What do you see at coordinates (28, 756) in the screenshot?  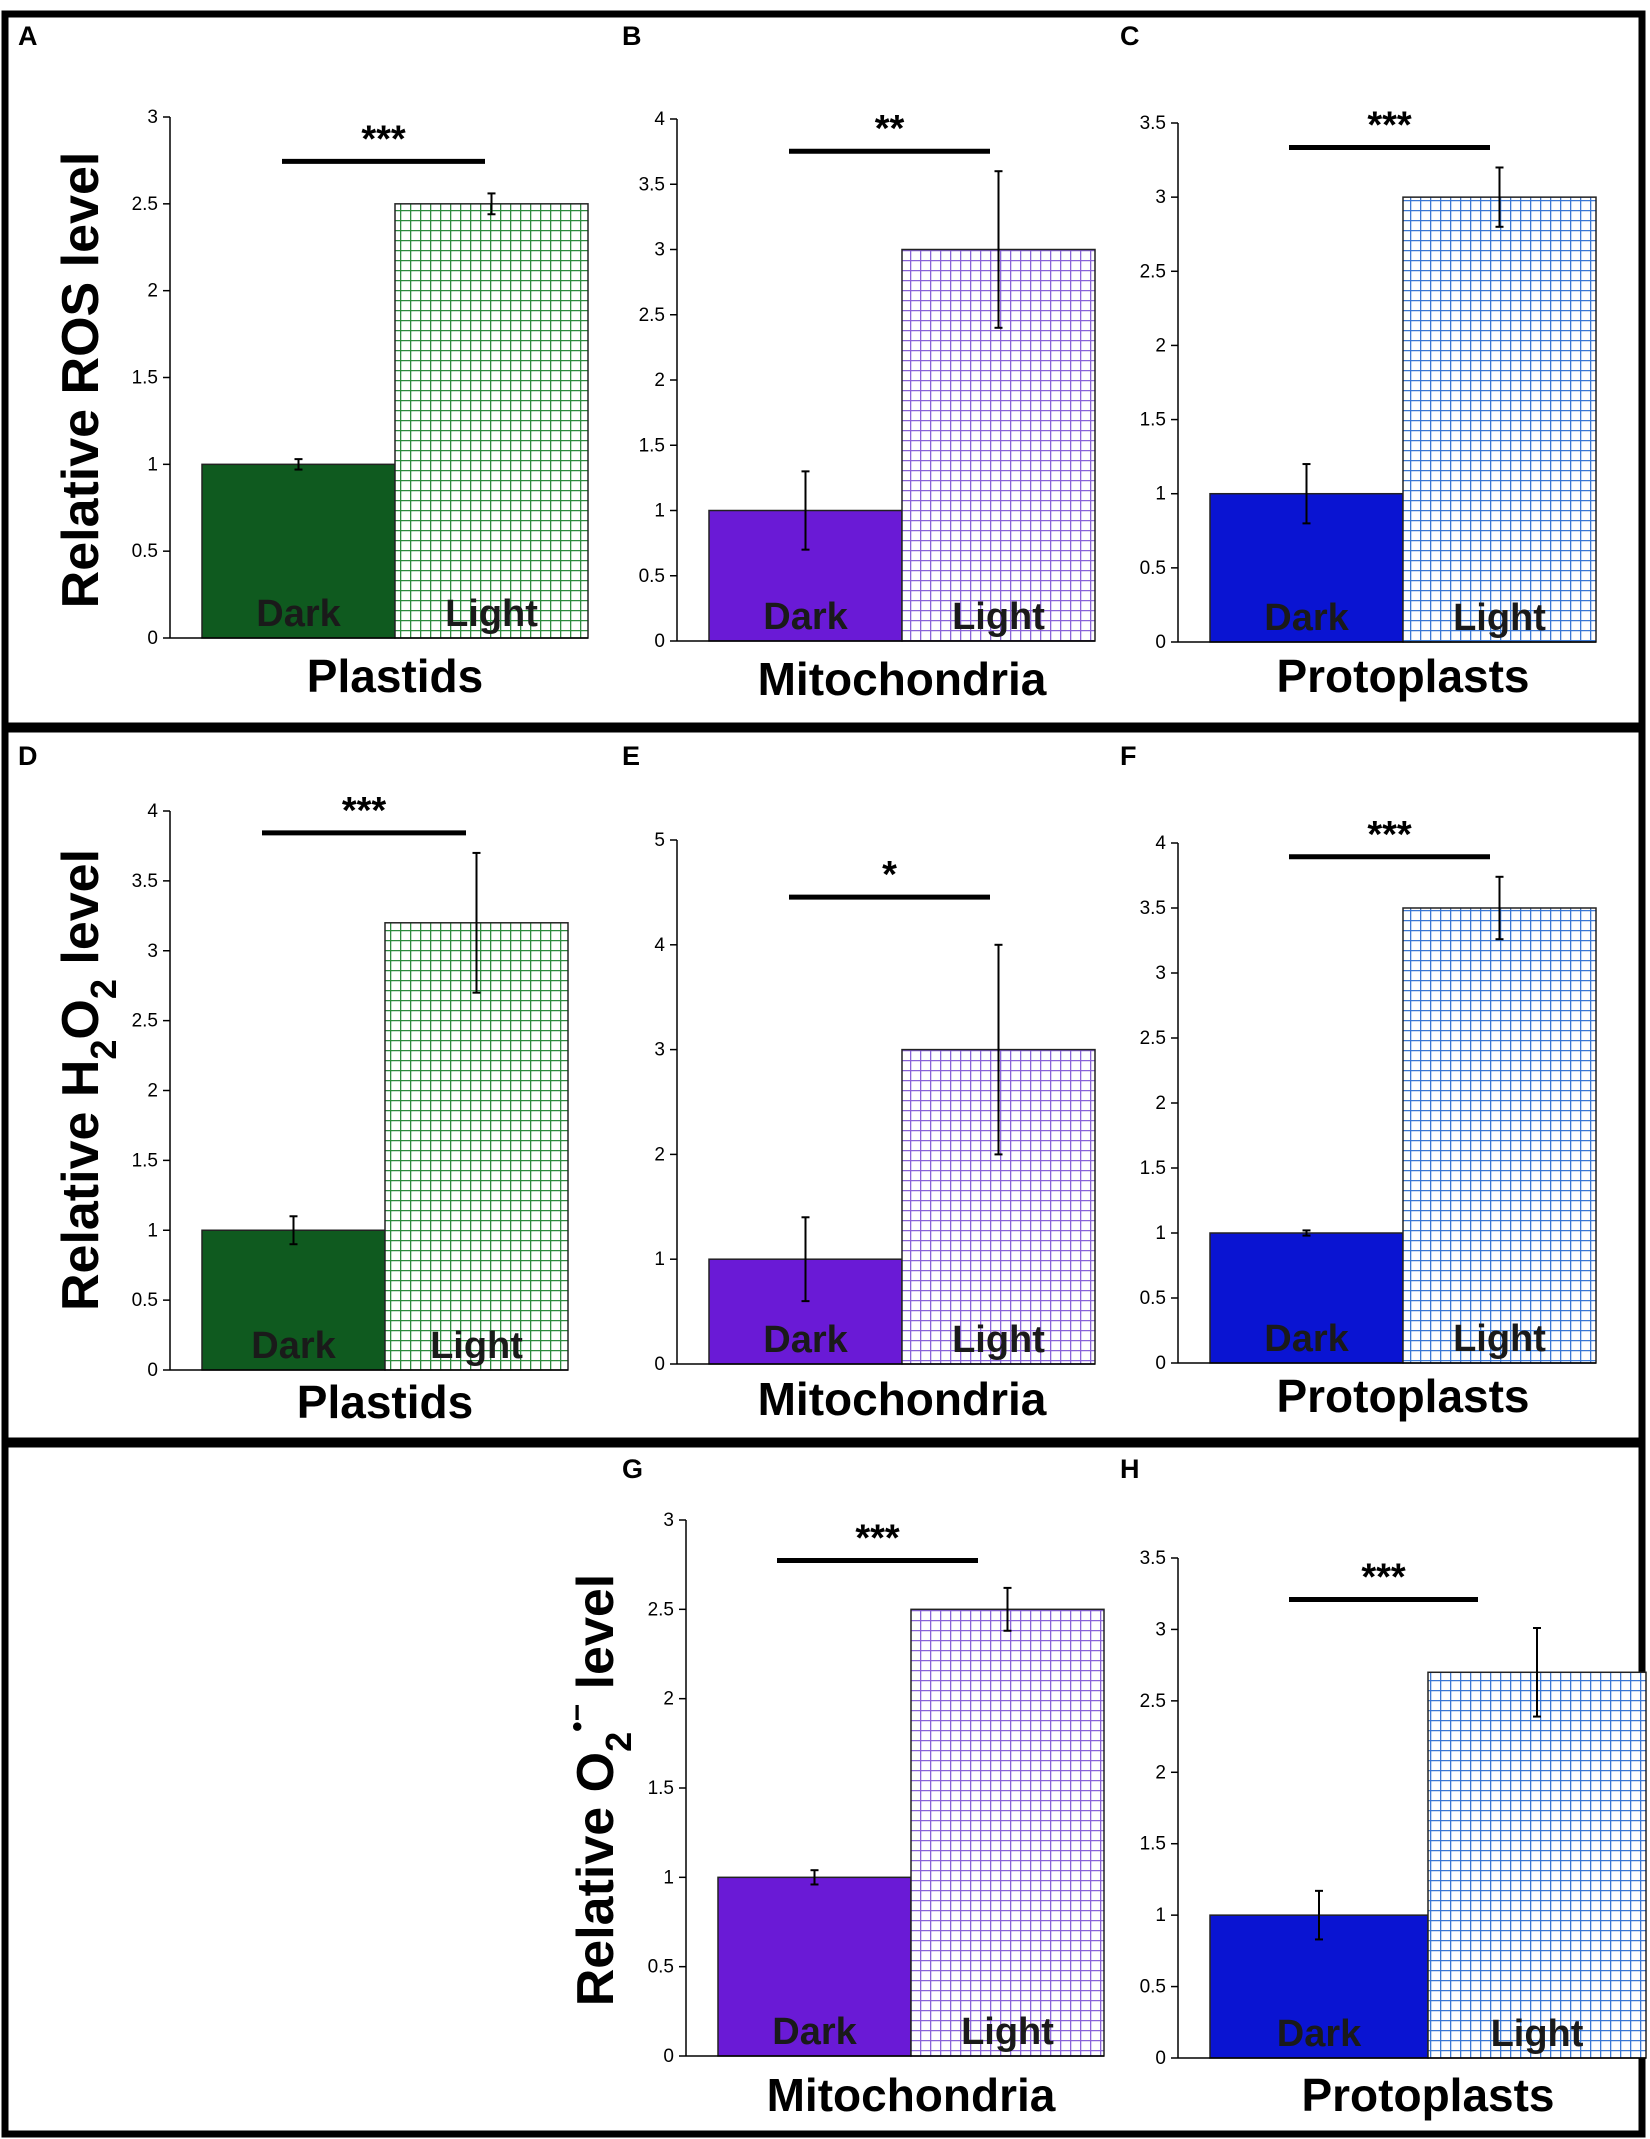 I see `panel-letter: D` at bounding box center [28, 756].